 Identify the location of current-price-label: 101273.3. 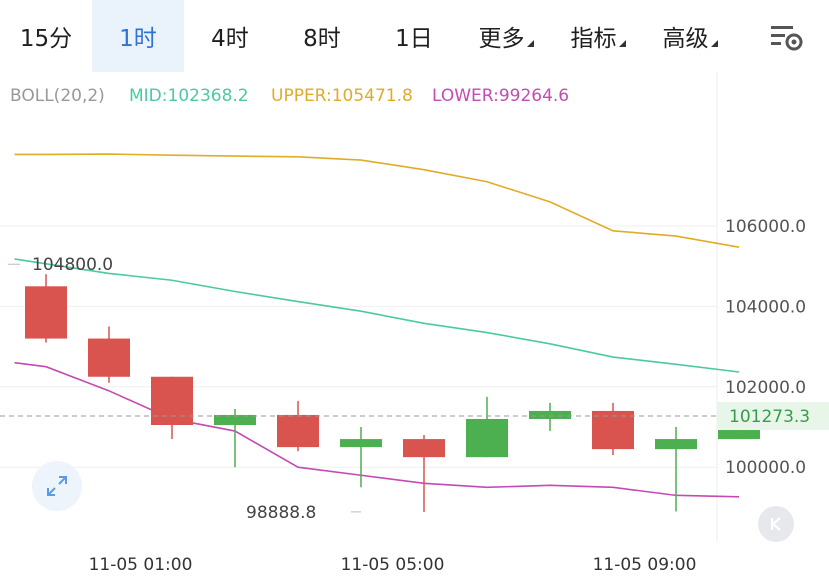
(769, 417).